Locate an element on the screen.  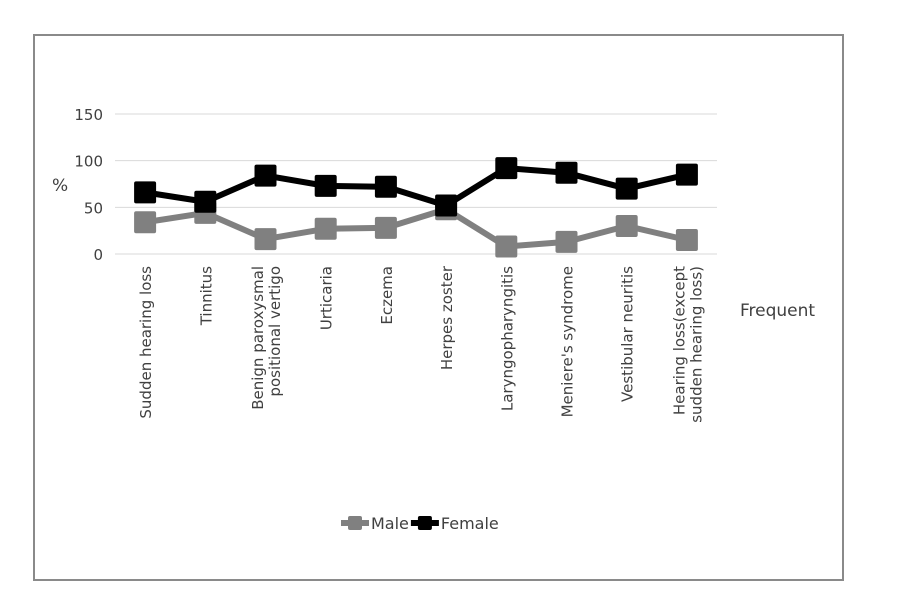
series-group is located at coordinates (416, 207).